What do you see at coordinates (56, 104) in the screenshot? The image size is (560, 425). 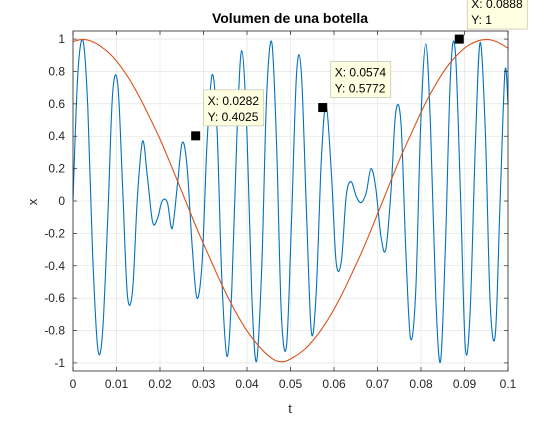 I see `y-tick-label: 0.6` at bounding box center [56, 104].